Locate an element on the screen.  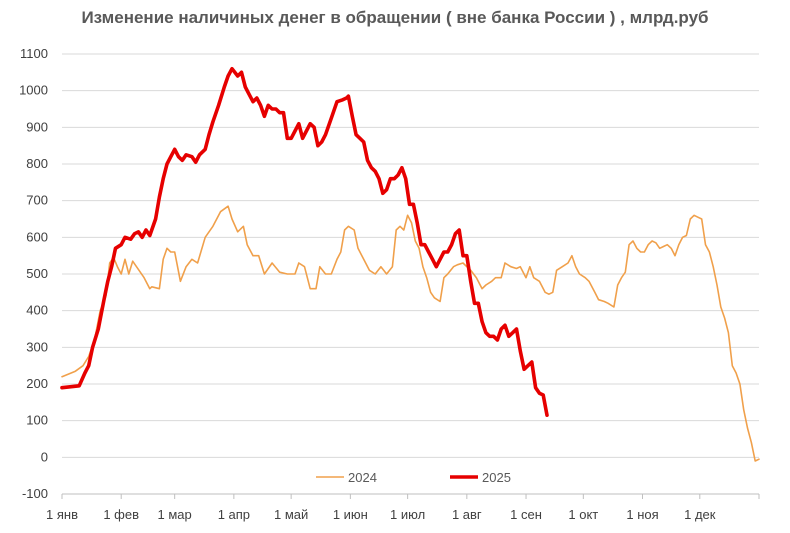
x-tick-label: 1 апр is located at coordinates (234, 514).